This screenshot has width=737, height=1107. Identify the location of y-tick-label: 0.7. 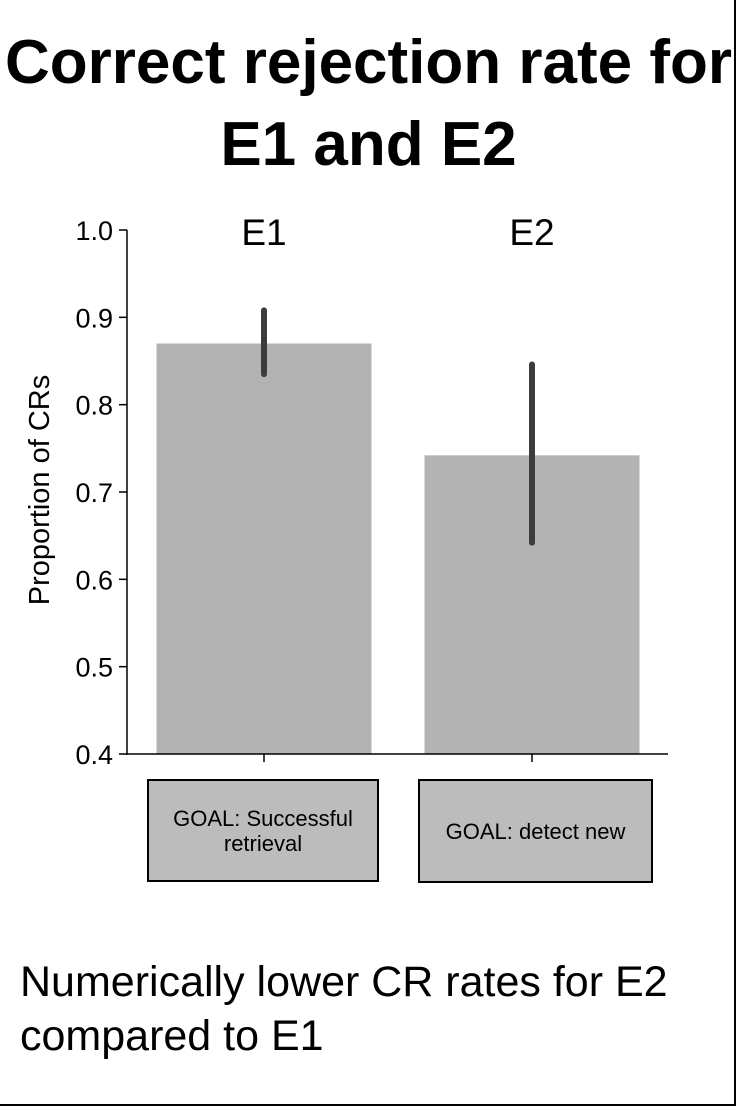
(94, 493).